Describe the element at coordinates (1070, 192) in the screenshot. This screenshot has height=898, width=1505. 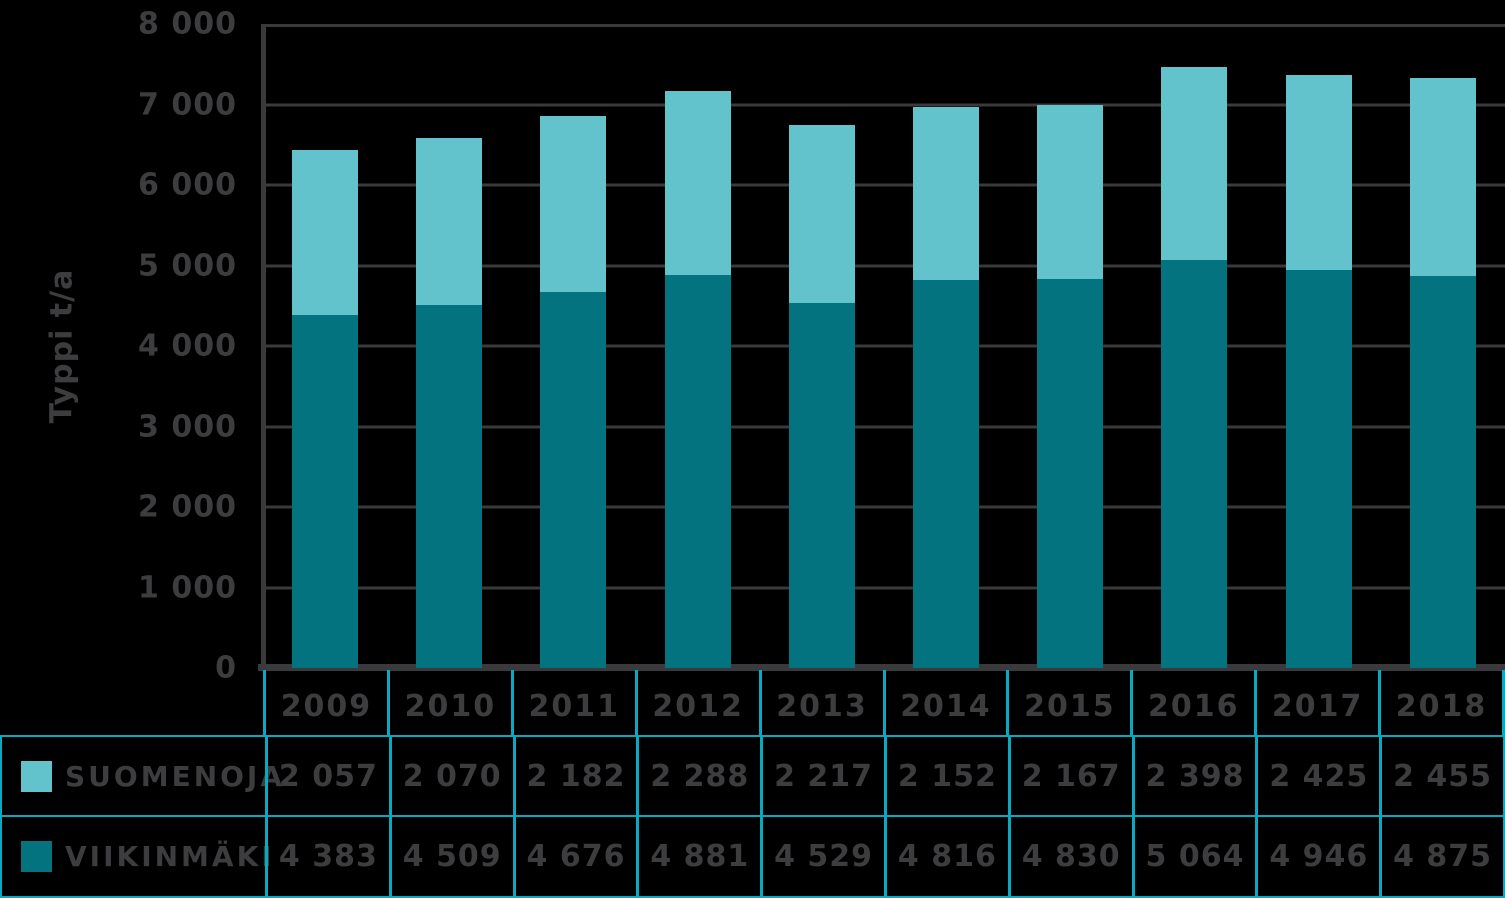
I see `bar-2015-suomenoja` at that location.